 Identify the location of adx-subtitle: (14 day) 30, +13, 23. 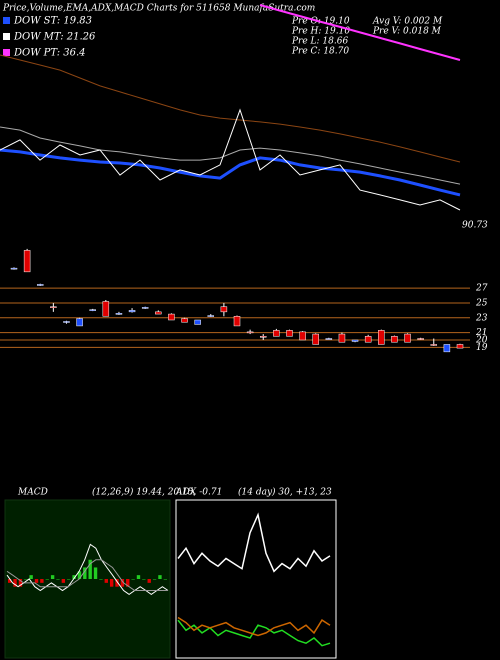
(285, 492).